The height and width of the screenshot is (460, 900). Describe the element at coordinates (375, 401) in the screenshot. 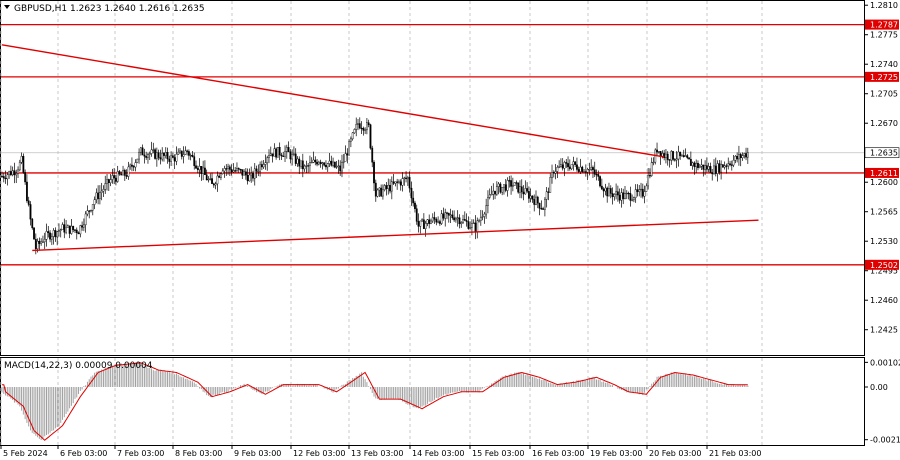

I see `macd-signal-line` at that location.